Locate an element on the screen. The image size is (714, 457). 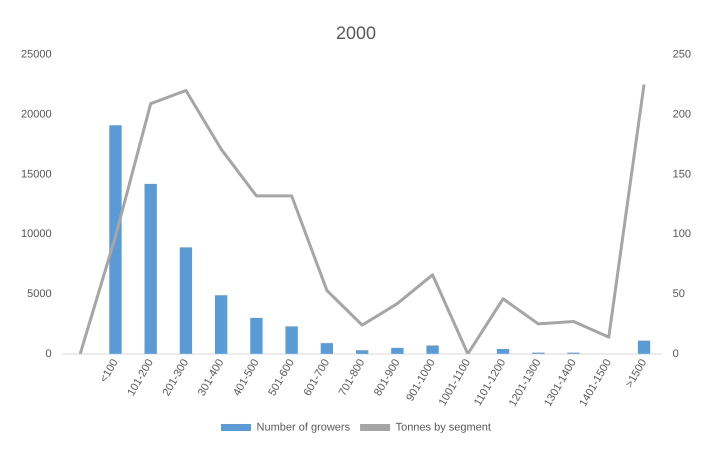
y2-tick-label: 250 is located at coordinates (682, 54).